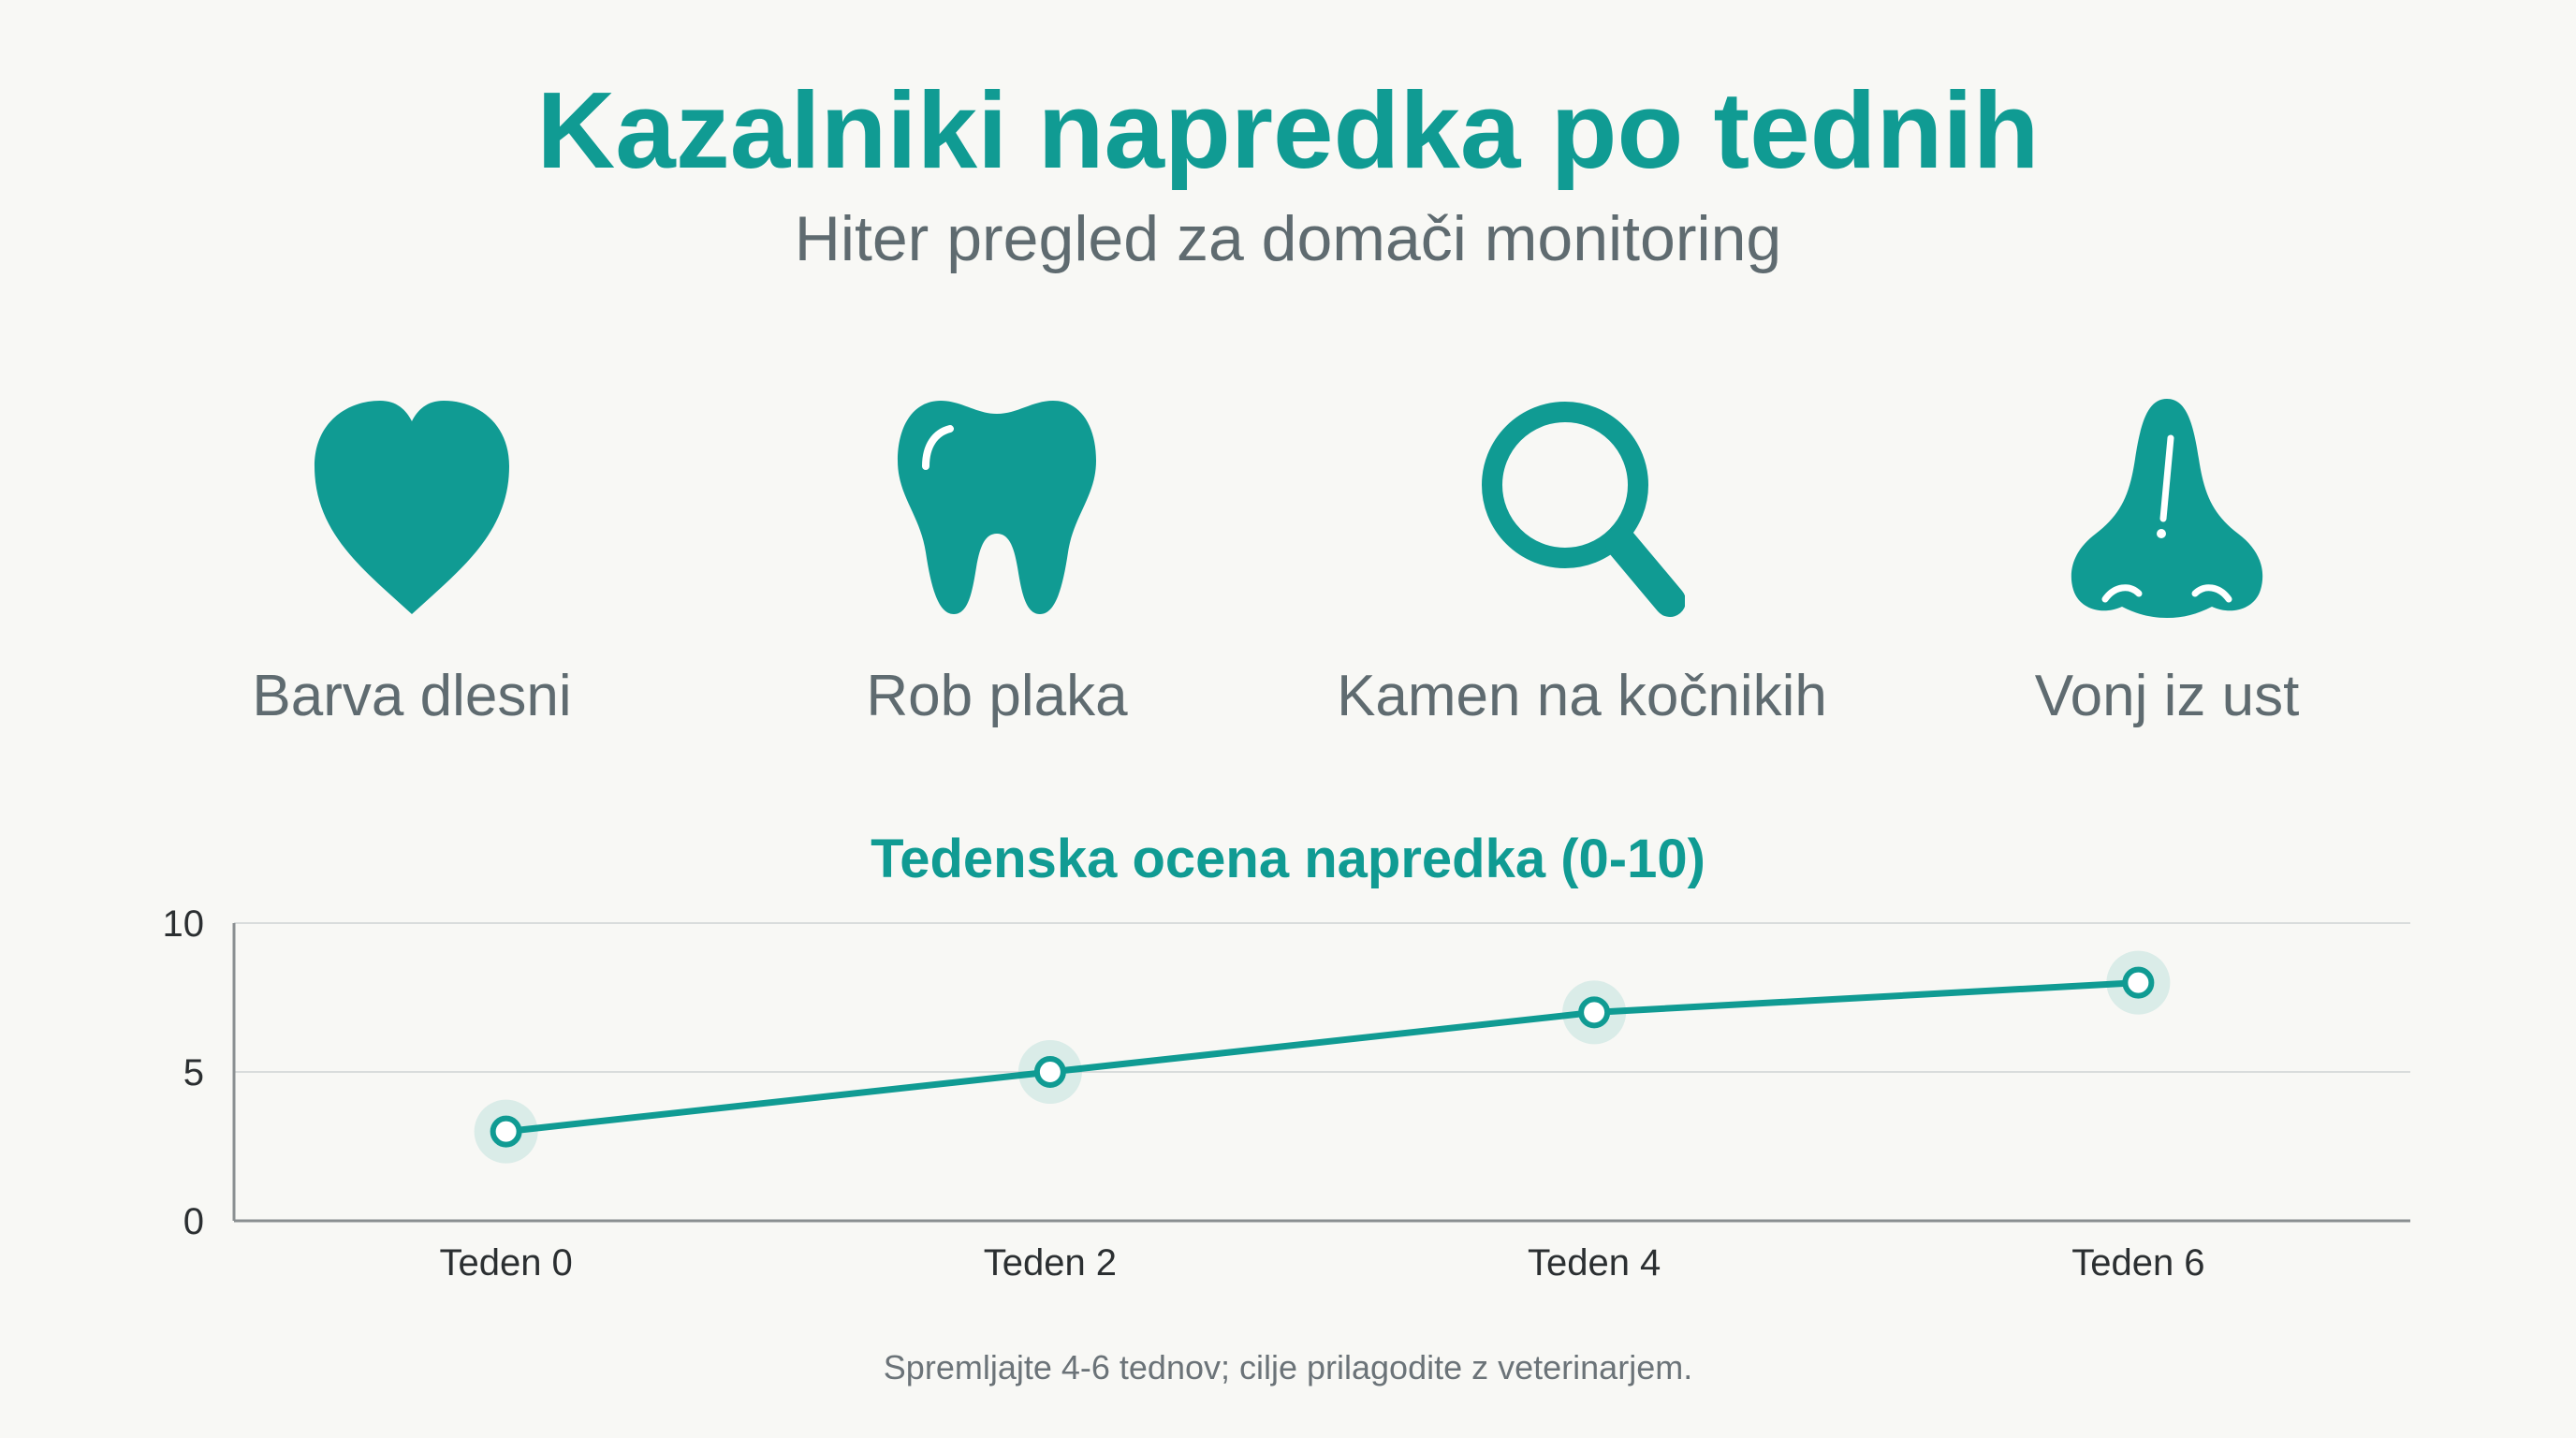 The height and width of the screenshot is (1438, 2576). I want to click on magnifier-icon, so click(1583, 509).